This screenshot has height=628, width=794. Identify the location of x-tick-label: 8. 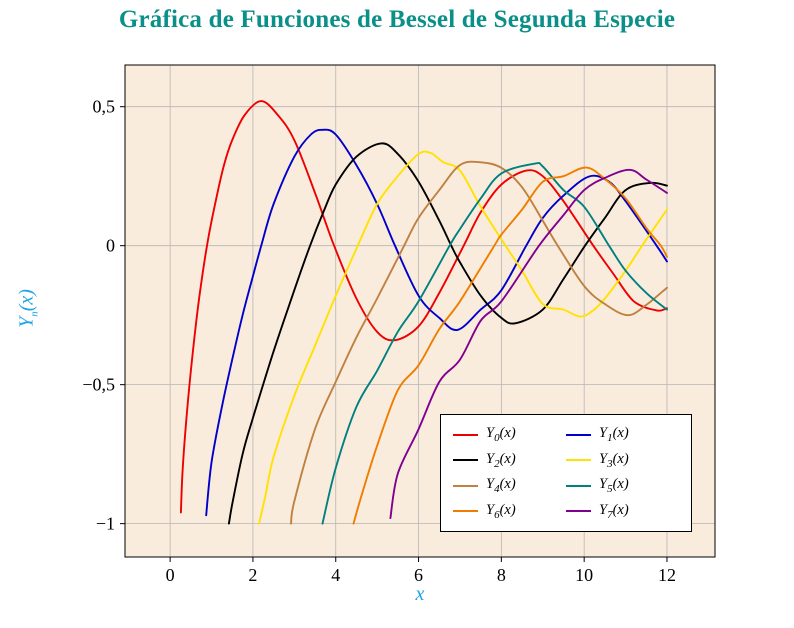
(501, 575).